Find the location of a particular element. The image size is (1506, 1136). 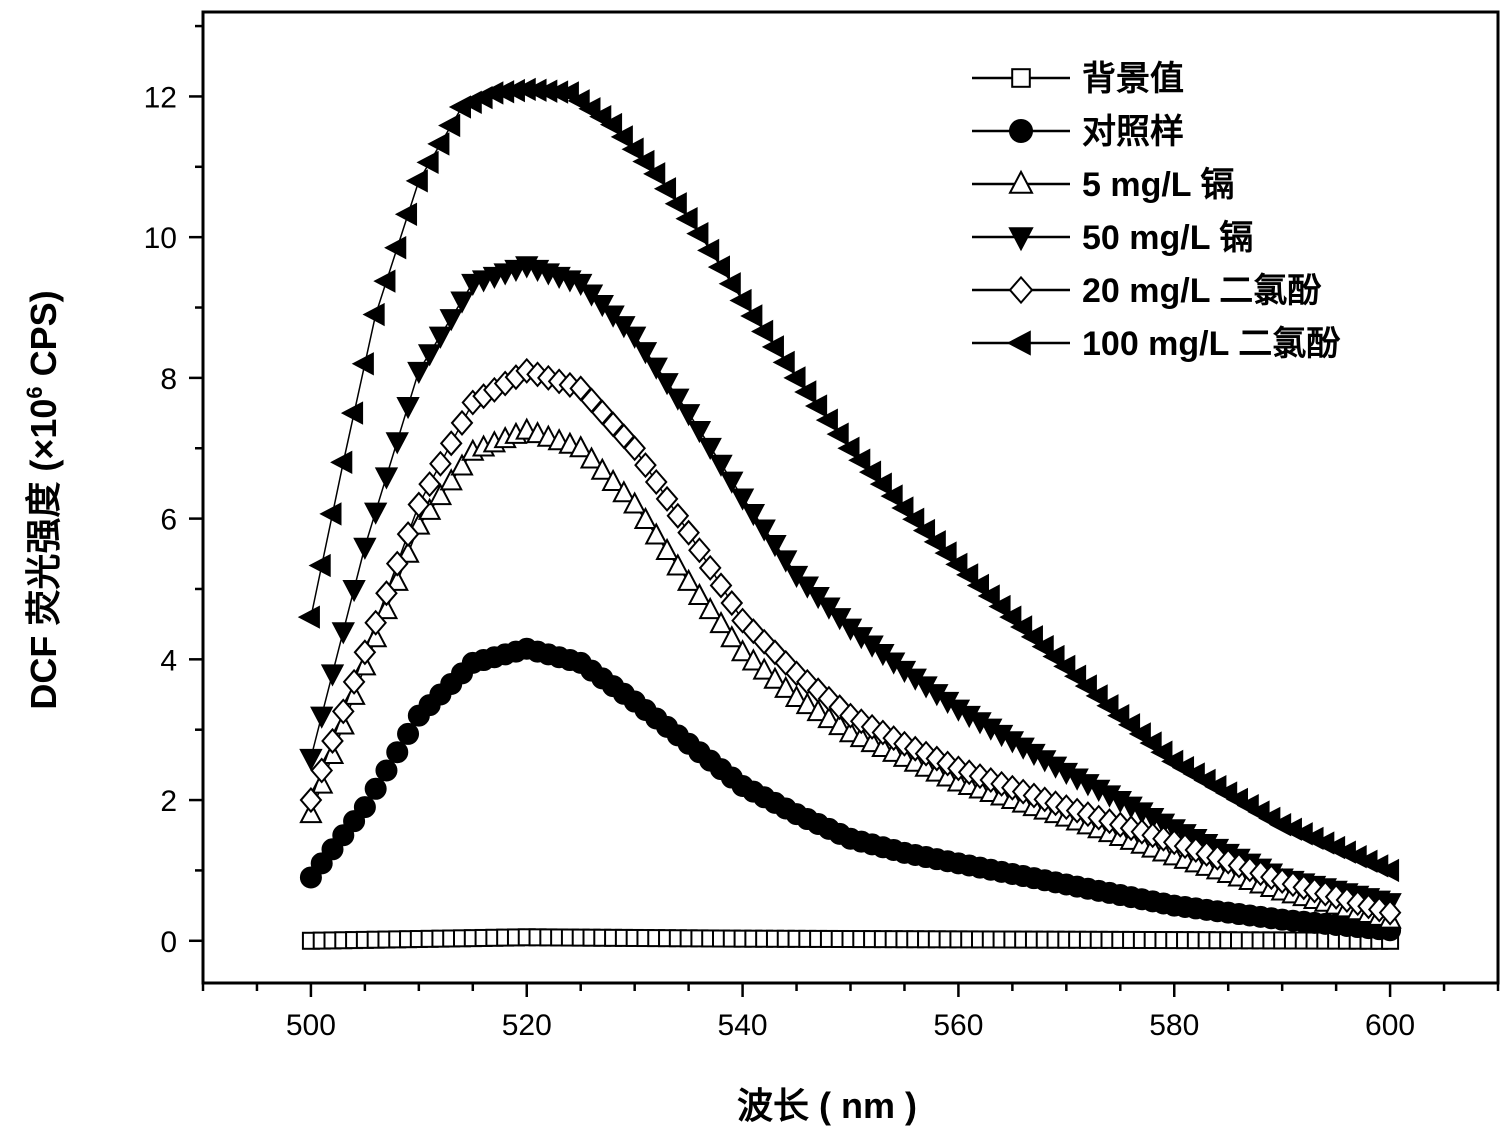

y-axis-title-tail: CPS) is located at coordinates (43, 338).